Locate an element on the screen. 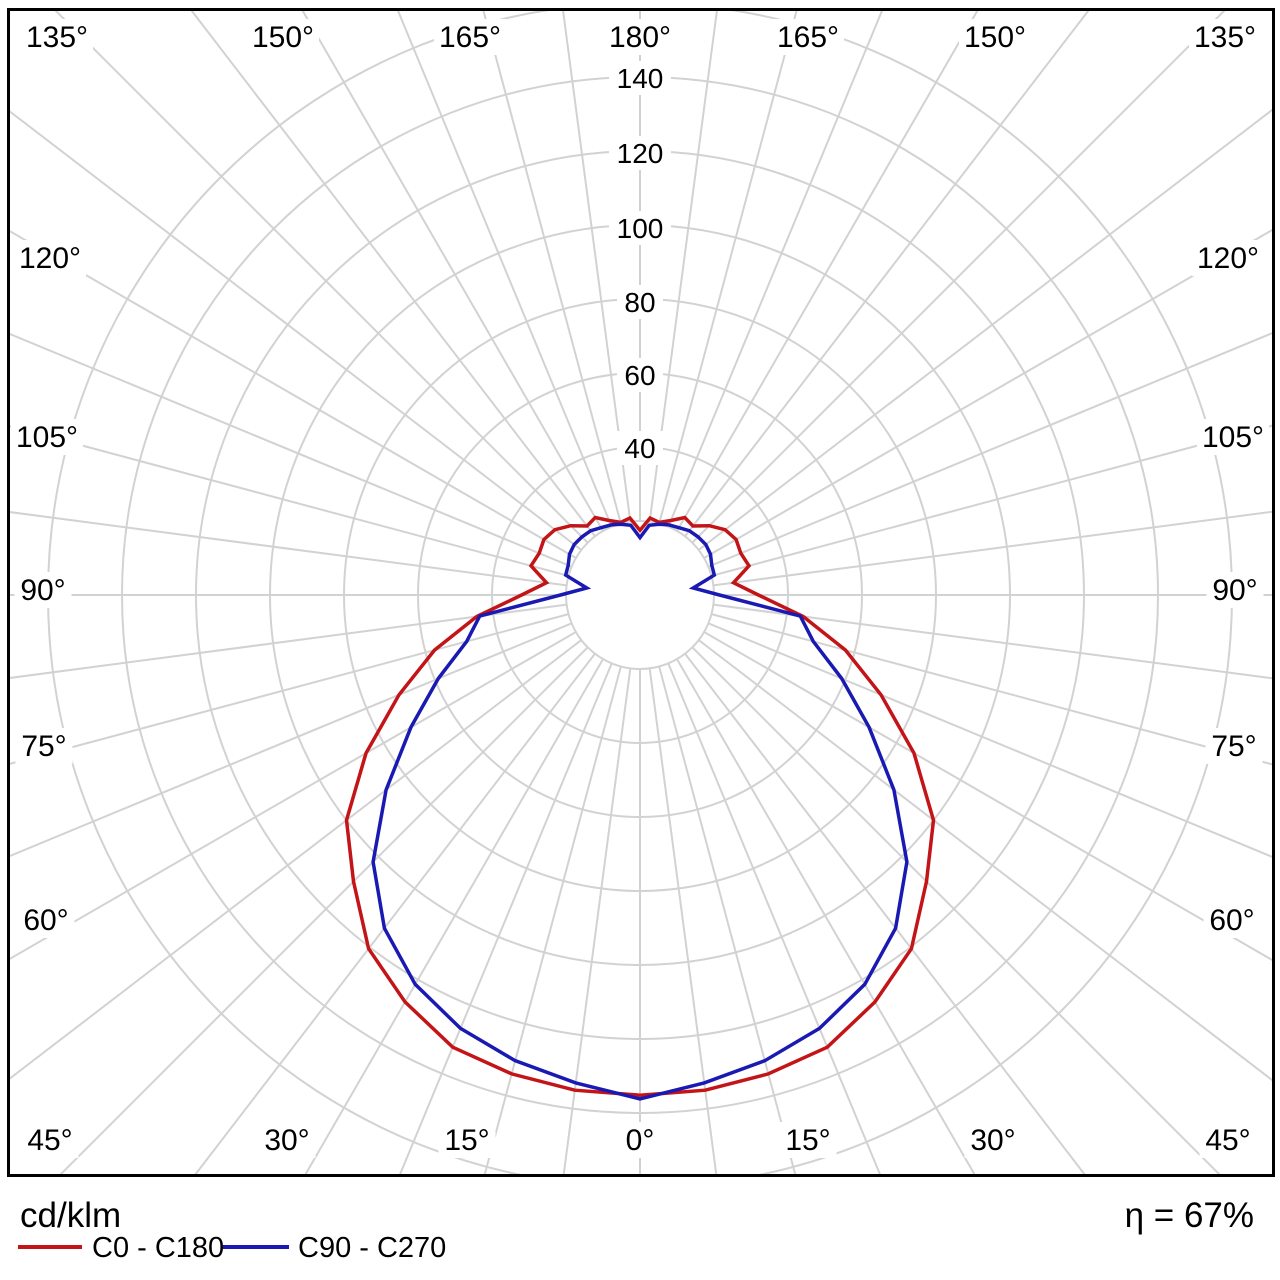  angle-label: 180° is located at coordinates (640, 37).